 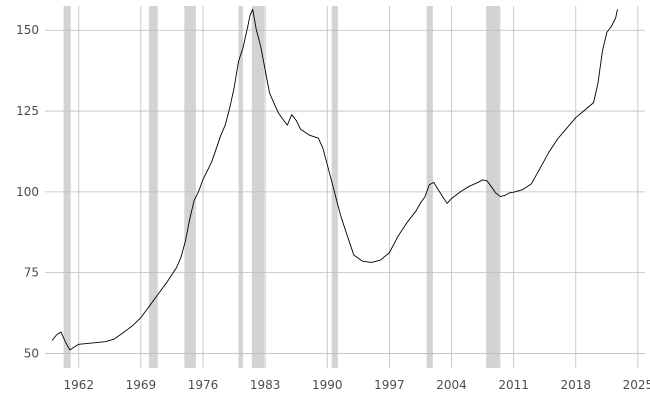 I want to click on y-axis-tick-labels: 50 75 100 125 150, so click(x=27, y=191).